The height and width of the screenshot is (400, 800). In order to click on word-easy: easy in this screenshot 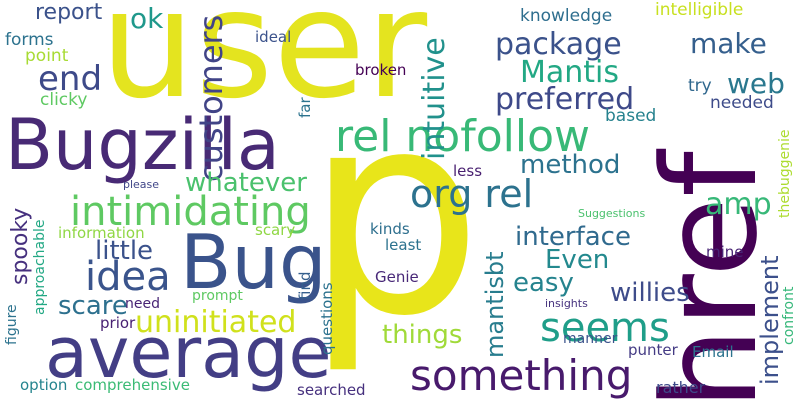, I will do `click(543, 283)`.